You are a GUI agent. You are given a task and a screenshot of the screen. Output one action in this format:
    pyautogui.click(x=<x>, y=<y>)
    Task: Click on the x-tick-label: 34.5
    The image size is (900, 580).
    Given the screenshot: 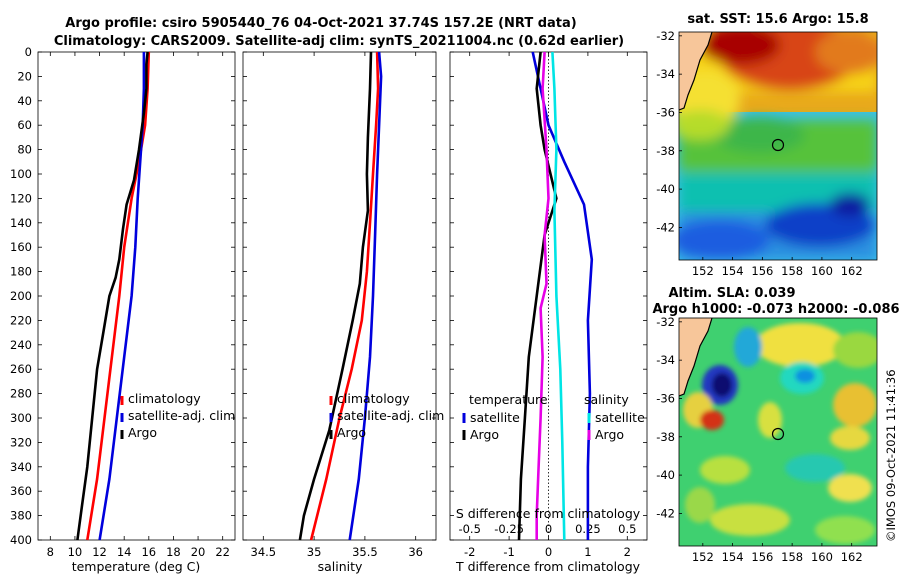 What is the action you would take?
    pyautogui.click(x=264, y=552)
    